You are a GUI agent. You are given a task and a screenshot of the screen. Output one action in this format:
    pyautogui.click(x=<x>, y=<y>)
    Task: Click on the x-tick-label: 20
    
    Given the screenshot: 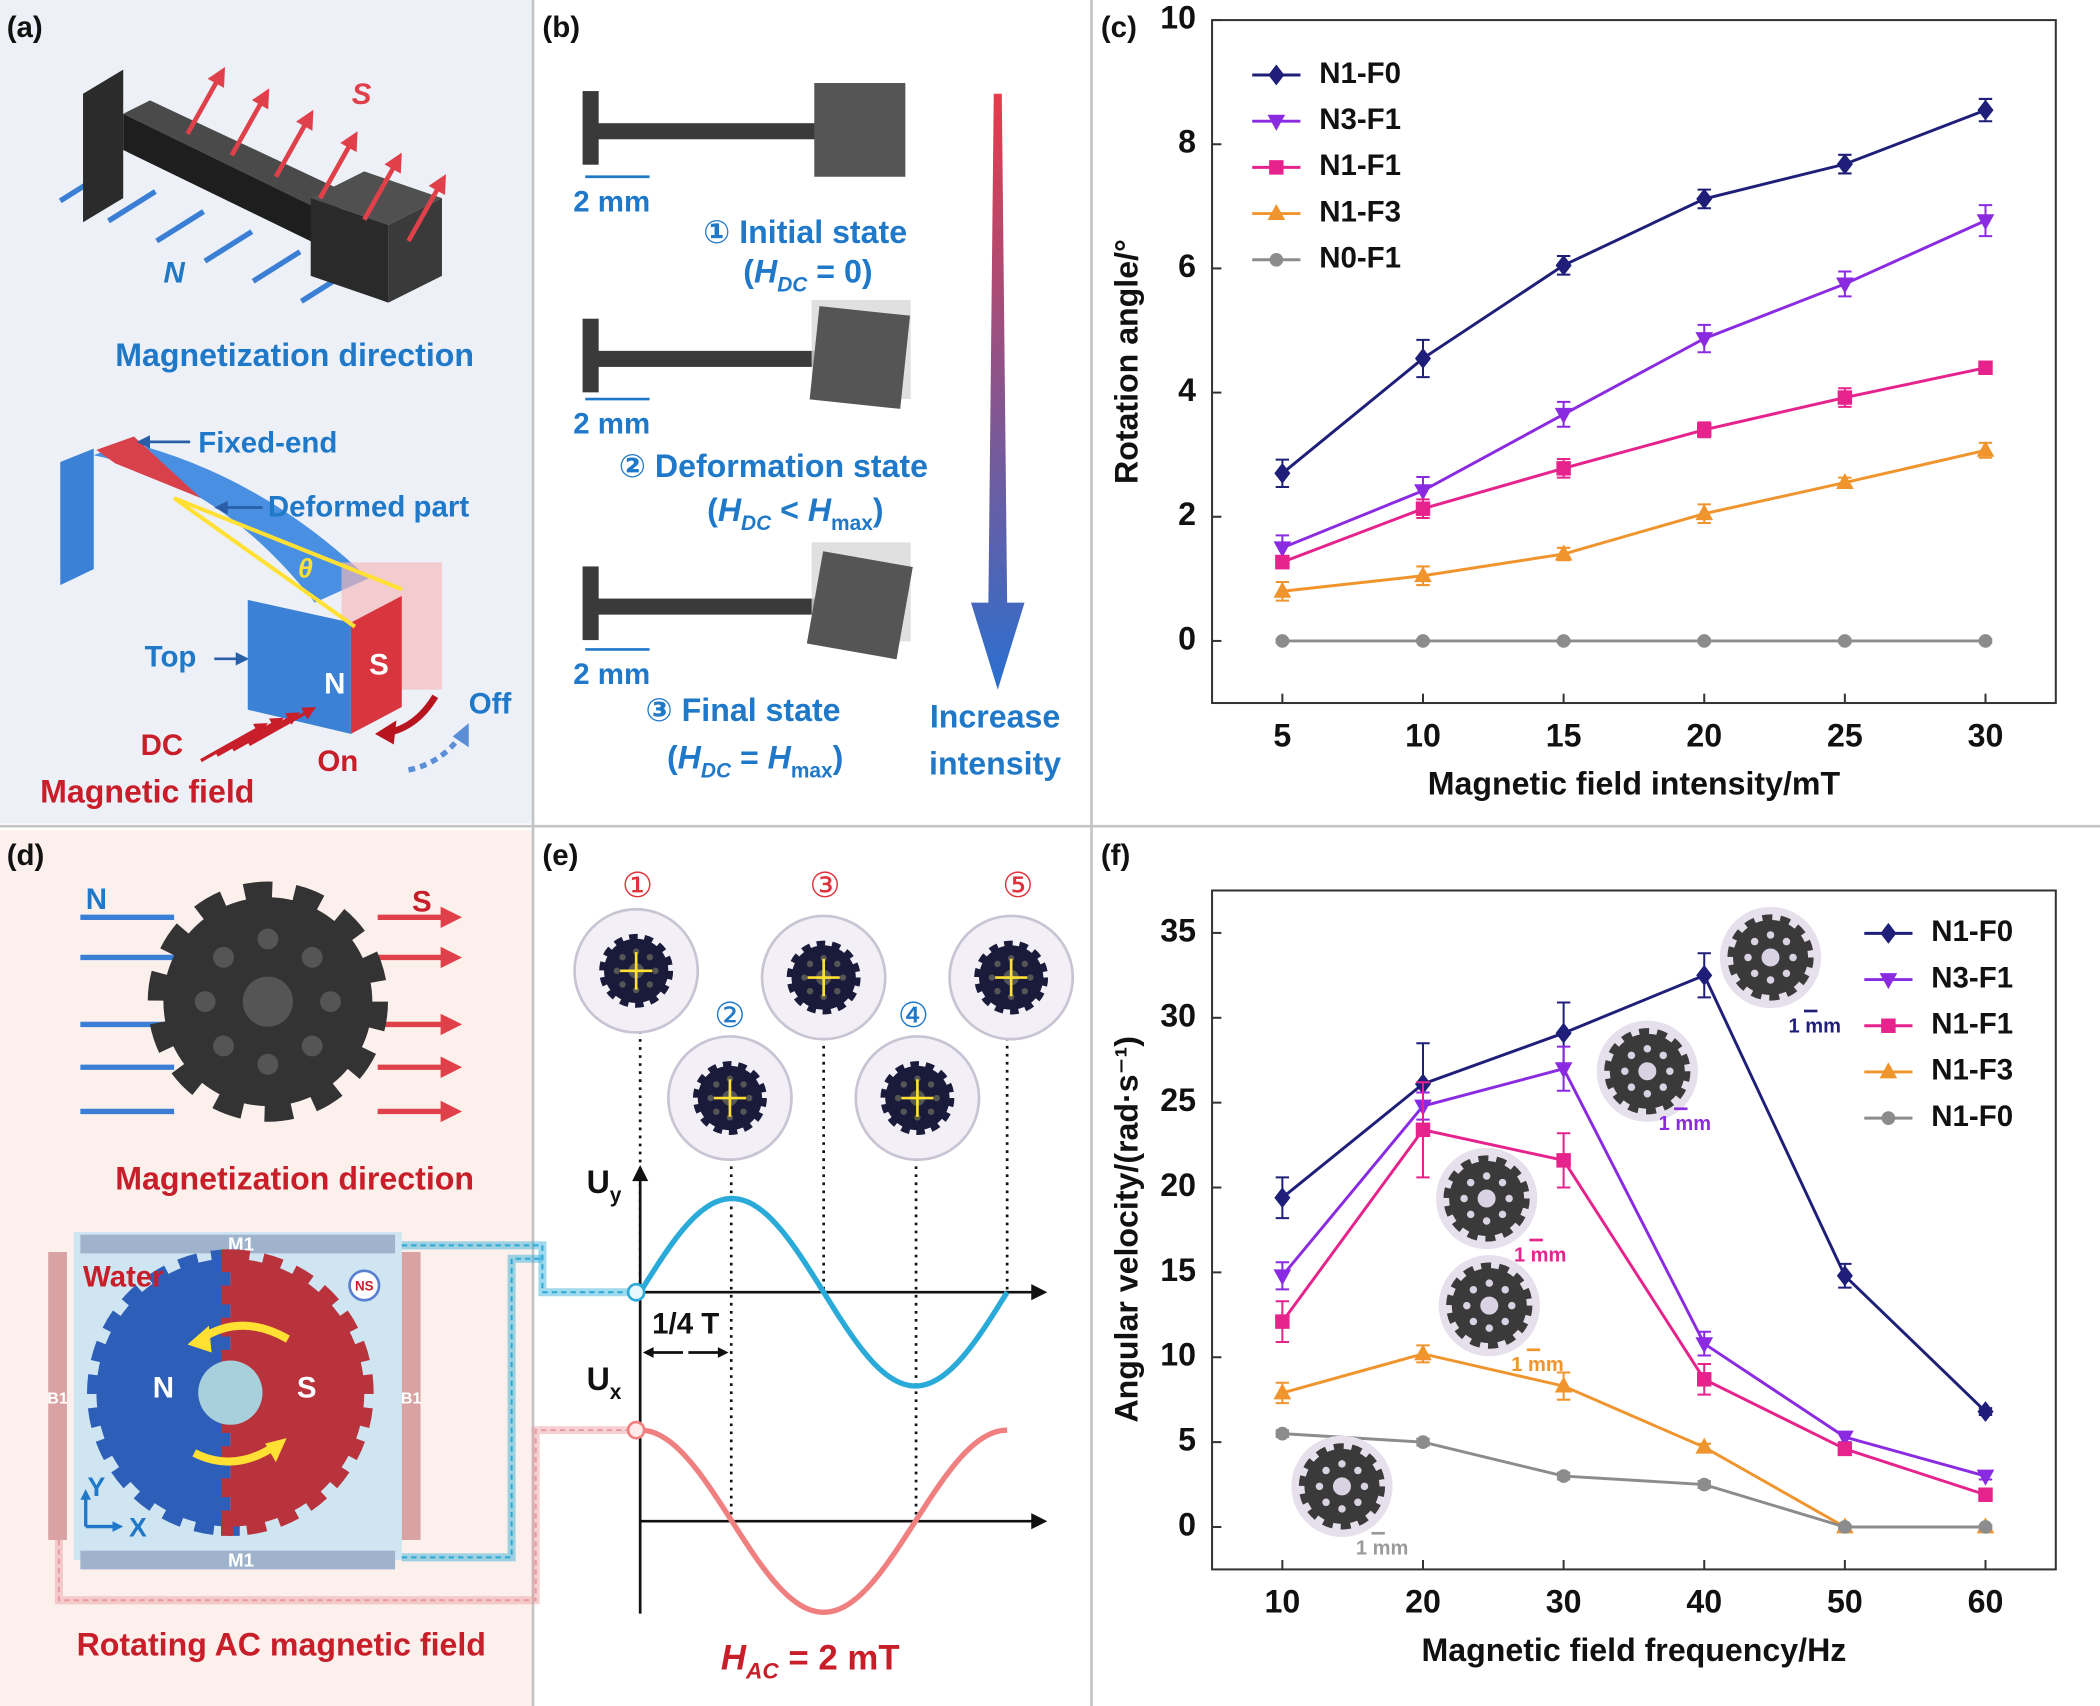 What is the action you would take?
    pyautogui.click(x=1423, y=1602)
    